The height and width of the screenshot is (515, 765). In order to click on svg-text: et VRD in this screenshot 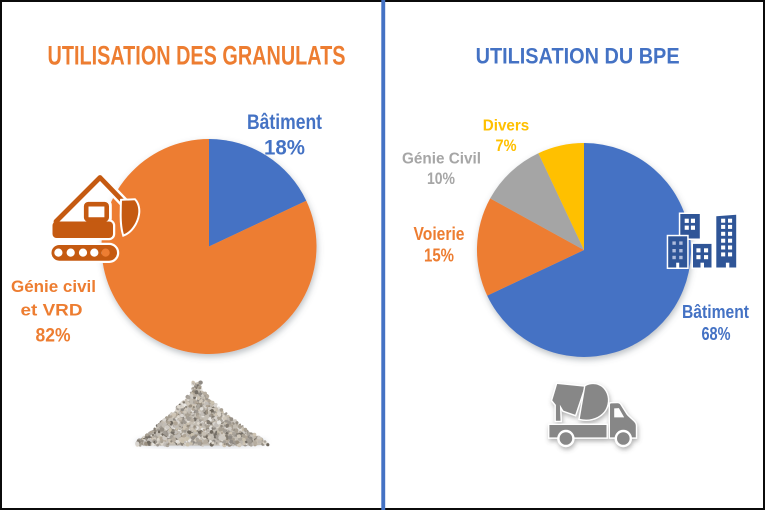, I will do `click(52, 310)`.